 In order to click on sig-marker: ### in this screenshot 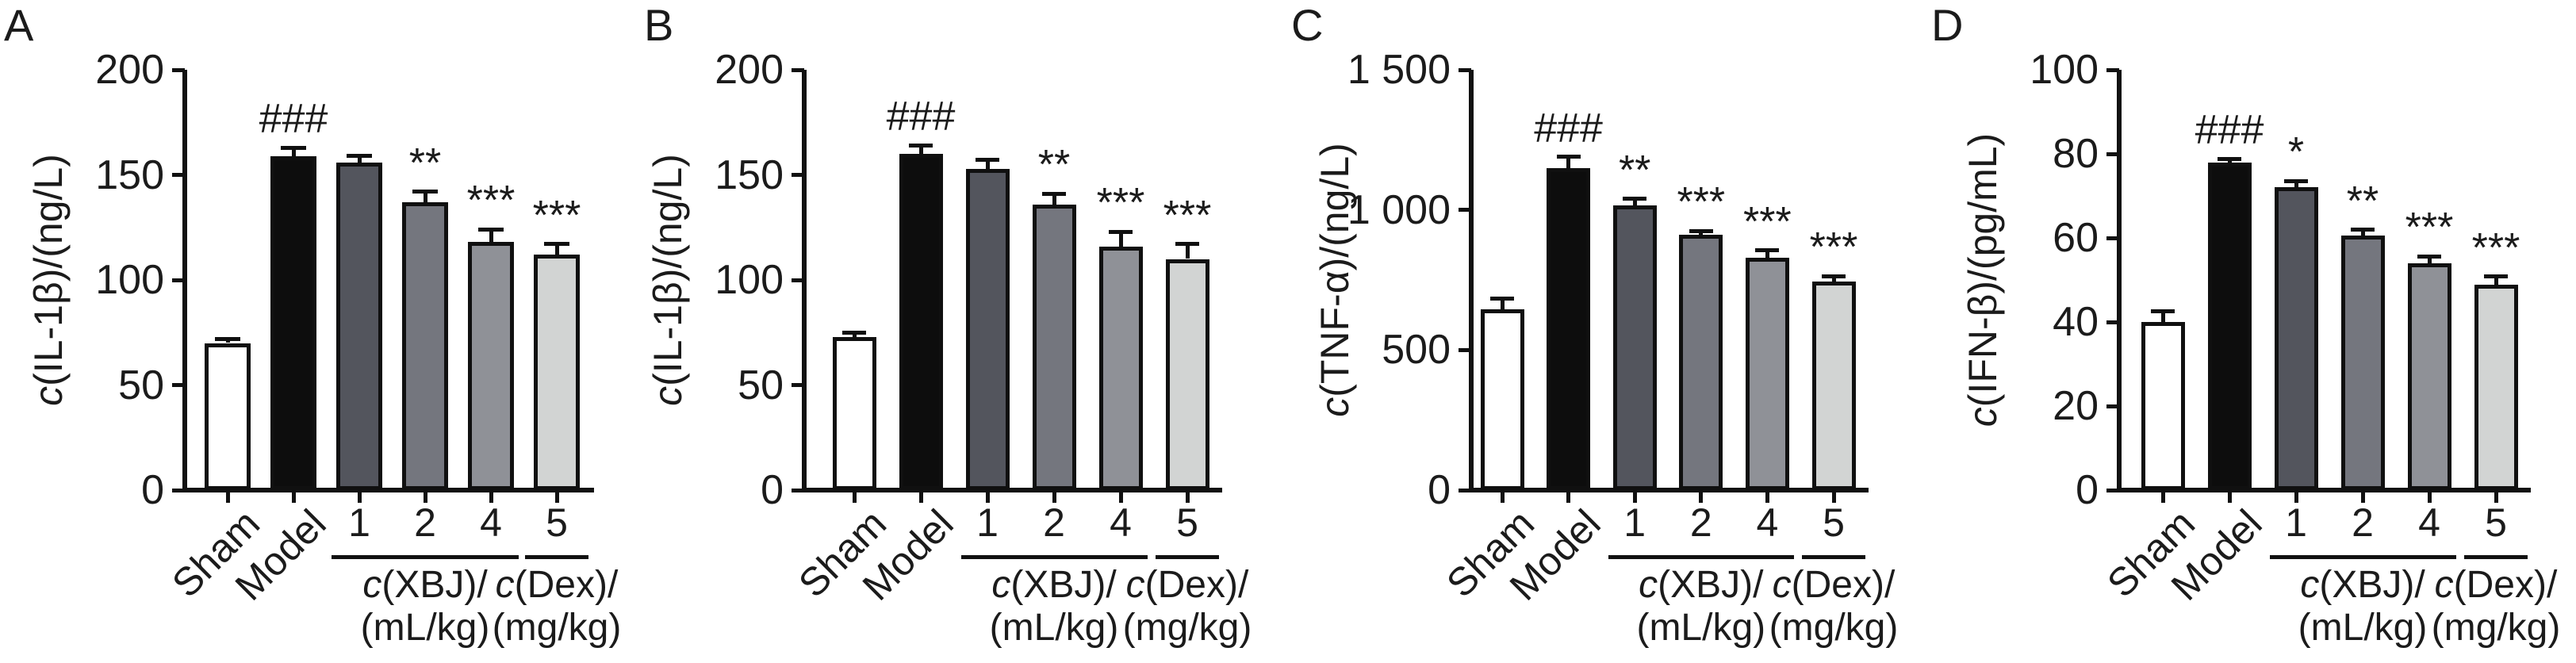, I will do `click(1568, 128)`.